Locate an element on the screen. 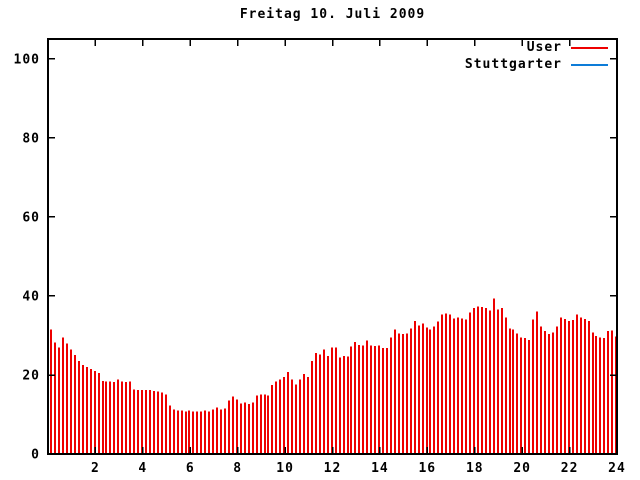  y-tick-label: 100 is located at coordinates (27, 59).